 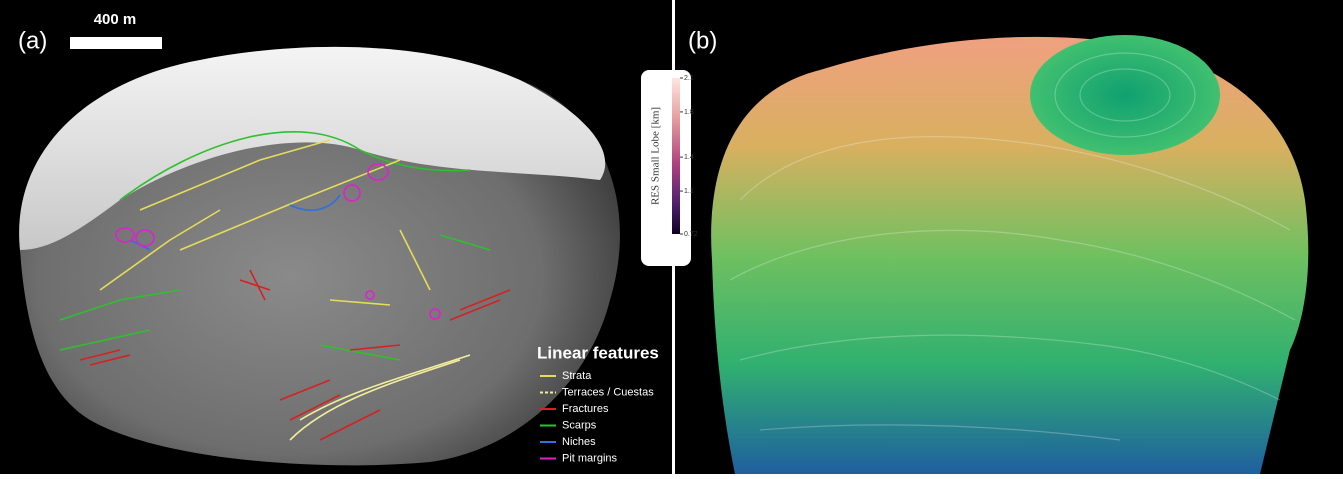 What do you see at coordinates (579, 442) in the screenshot?
I see `legend-label: Niches` at bounding box center [579, 442].